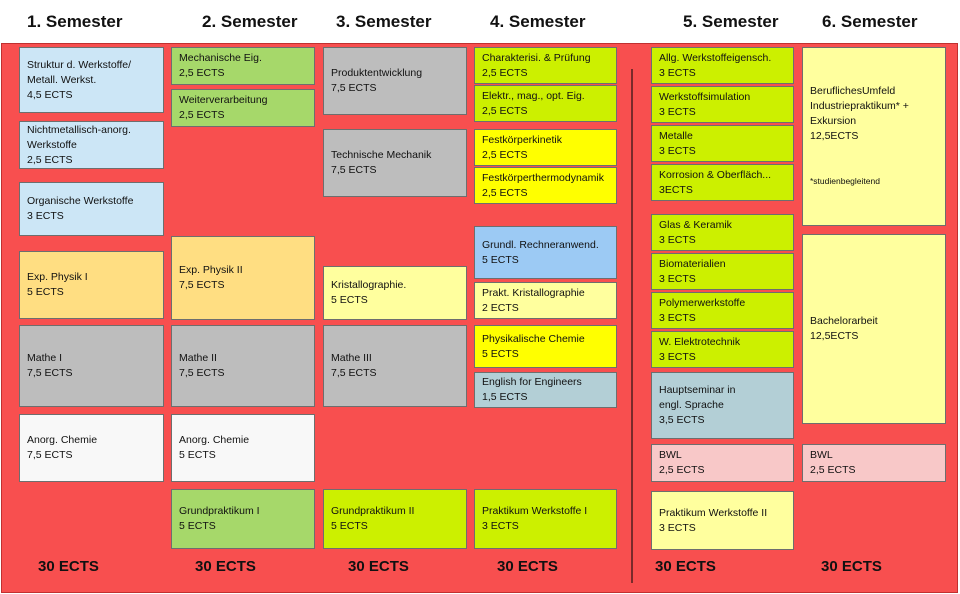 The image size is (960, 594). I want to click on module-ects: 3,5 ECTS, so click(682, 420).